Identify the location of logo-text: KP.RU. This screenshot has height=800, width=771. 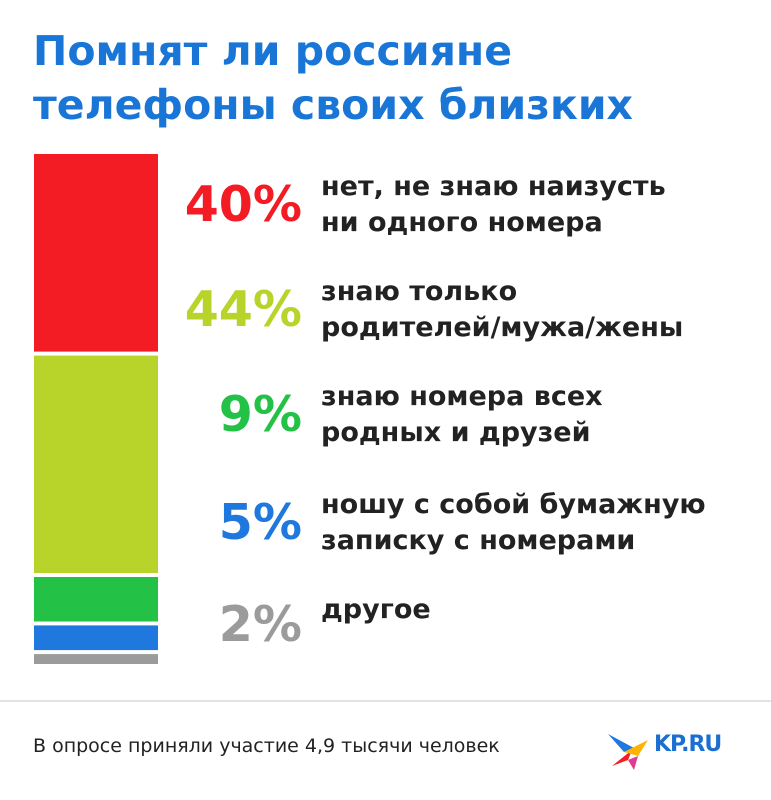
(688, 744).